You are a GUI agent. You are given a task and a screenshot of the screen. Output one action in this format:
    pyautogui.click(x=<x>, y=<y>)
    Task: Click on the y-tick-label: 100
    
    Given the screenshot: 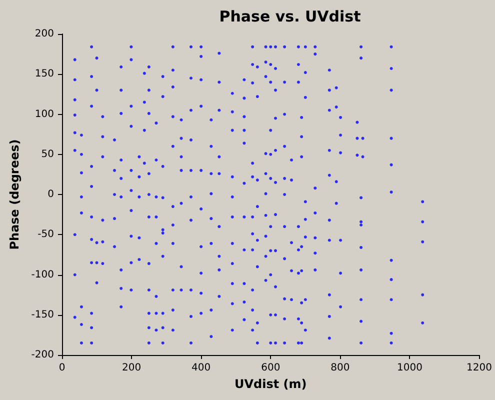 What is the action you would take?
    pyautogui.click(x=44, y=114)
    